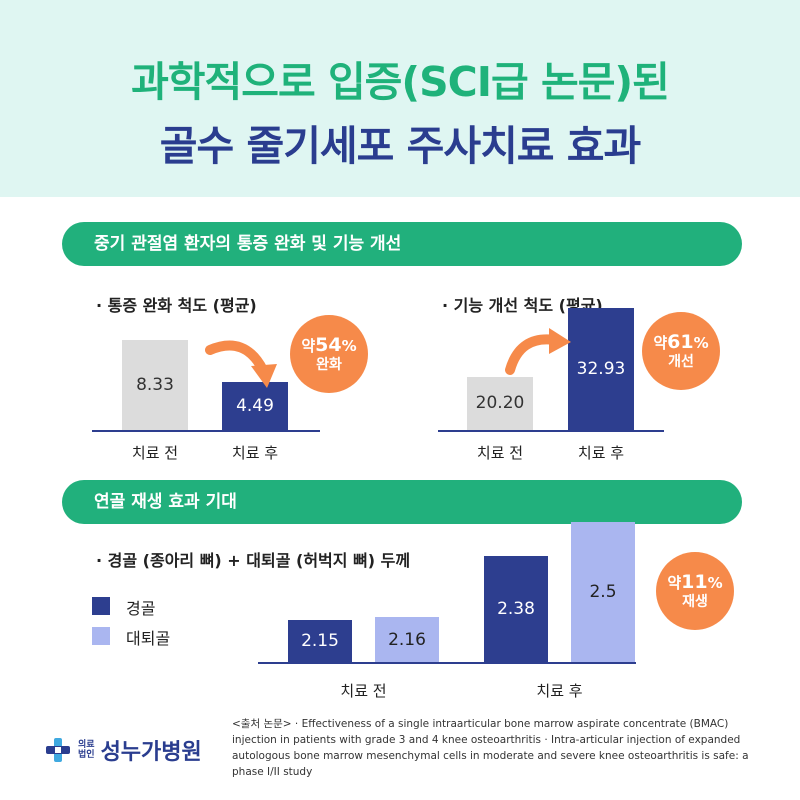  What do you see at coordinates (86, 745) in the screenshot?
I see `logo-sub1: 의료` at bounding box center [86, 745].